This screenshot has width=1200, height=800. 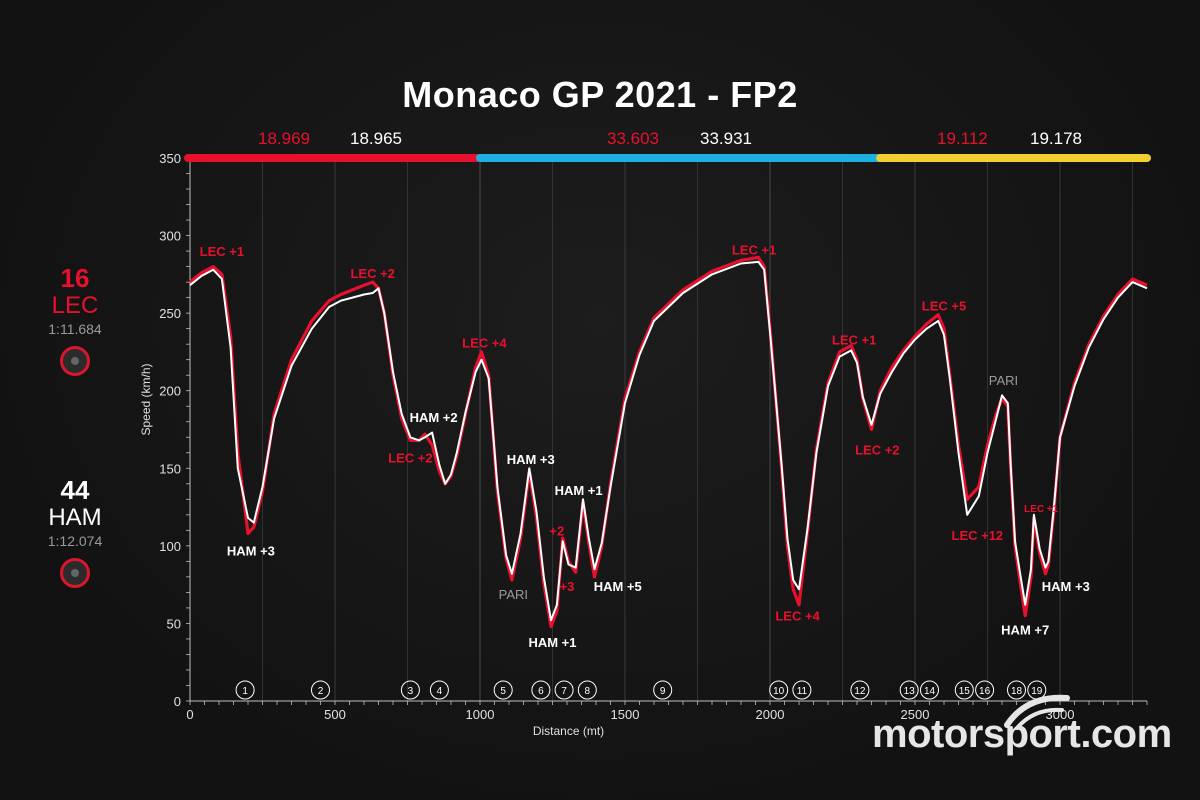 I want to click on driver-number: 16, so click(x=75, y=278).